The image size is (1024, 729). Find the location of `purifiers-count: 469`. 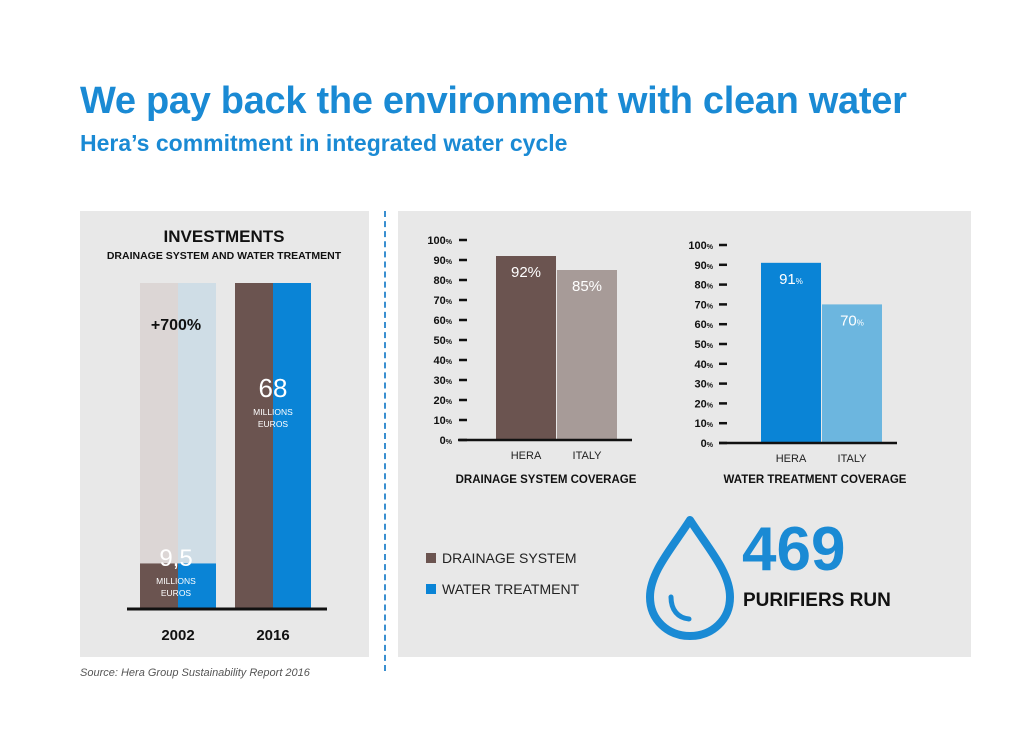

purifiers-count: 469 is located at coordinates (793, 549).